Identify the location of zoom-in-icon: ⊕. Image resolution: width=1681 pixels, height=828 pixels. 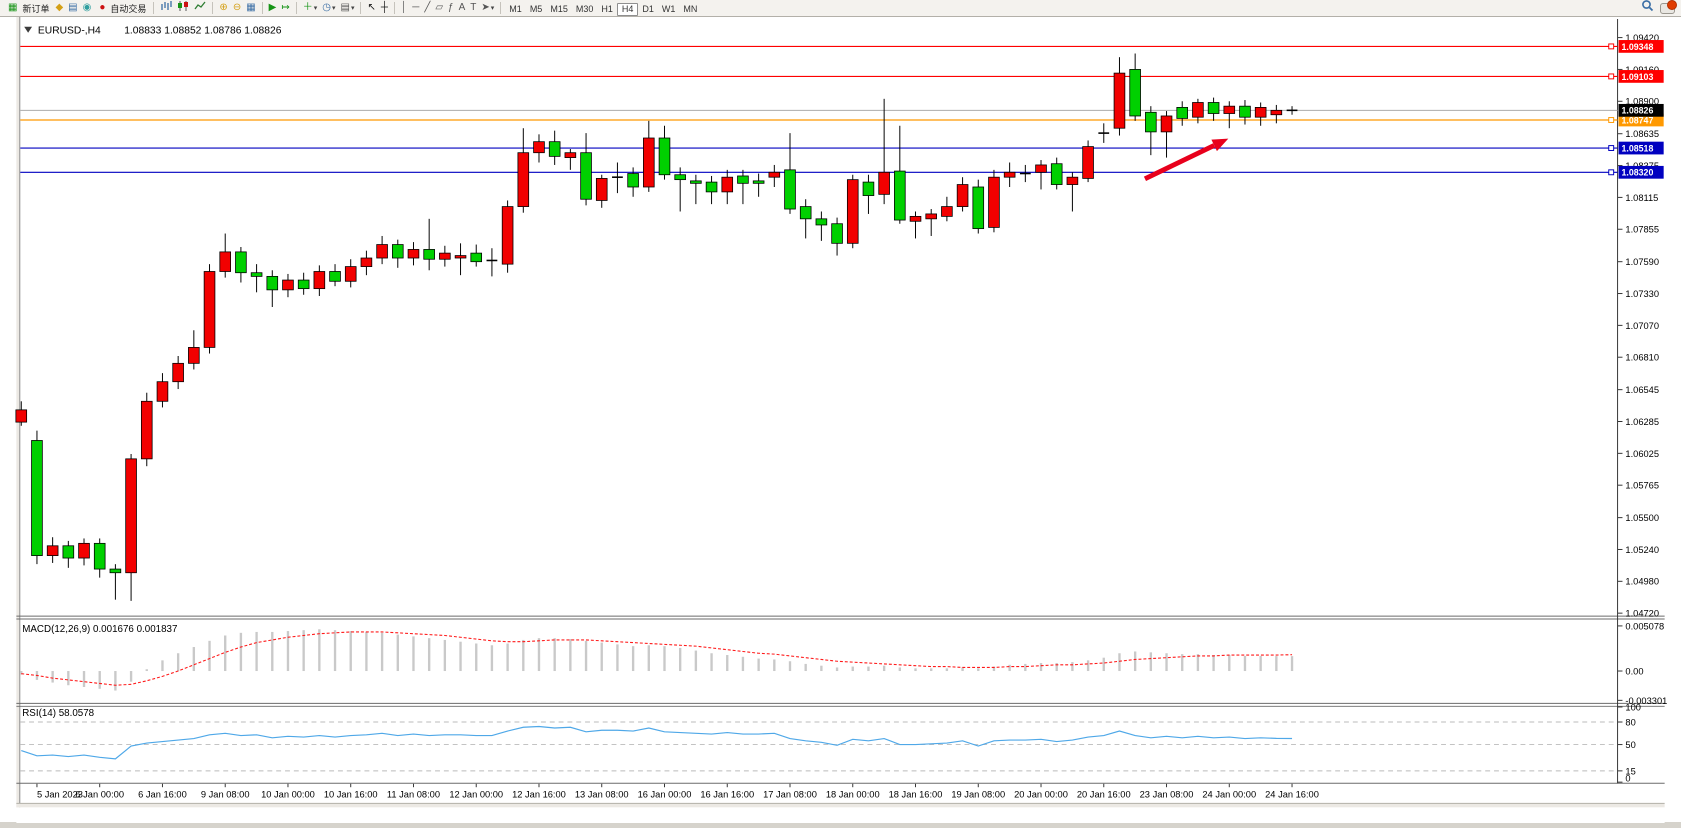
(223, 7).